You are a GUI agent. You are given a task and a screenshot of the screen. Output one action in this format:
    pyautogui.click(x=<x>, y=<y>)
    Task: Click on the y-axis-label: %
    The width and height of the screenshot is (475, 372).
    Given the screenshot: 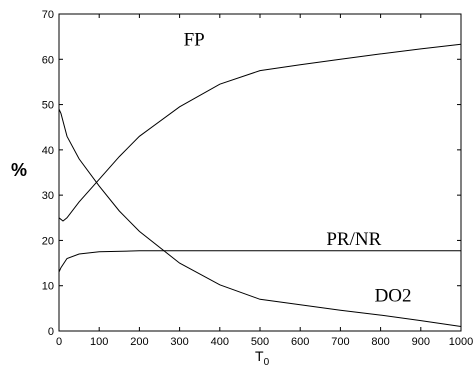 What is the action you would take?
    pyautogui.click(x=19, y=170)
    